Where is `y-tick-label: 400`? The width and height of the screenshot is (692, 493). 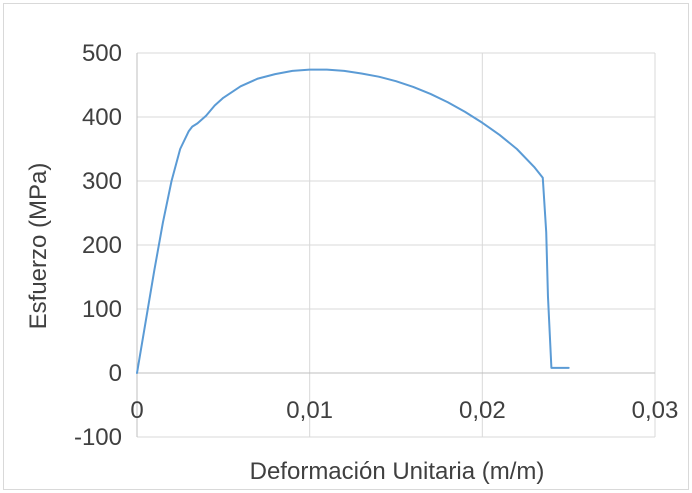 y-tick-label: 400 is located at coordinates (102, 117).